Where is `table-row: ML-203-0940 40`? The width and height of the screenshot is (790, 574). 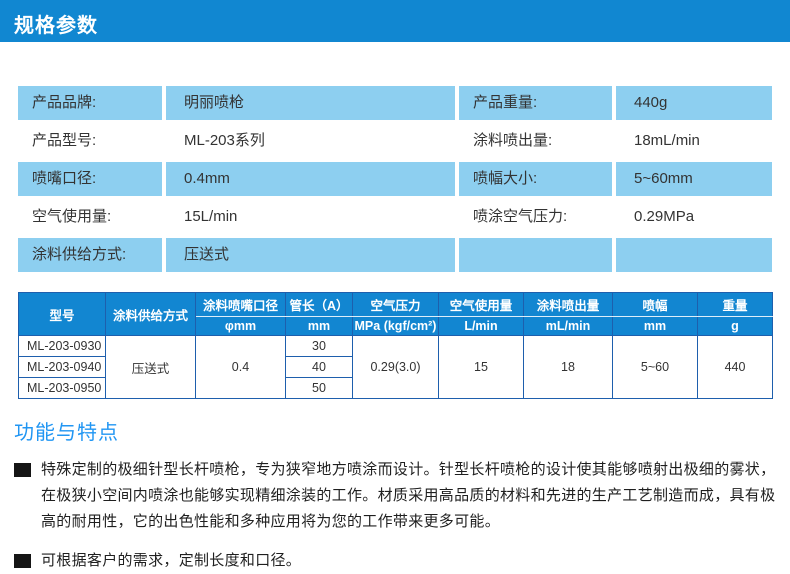
table-row: ML-203-0940 40 is located at coordinates (395, 367).